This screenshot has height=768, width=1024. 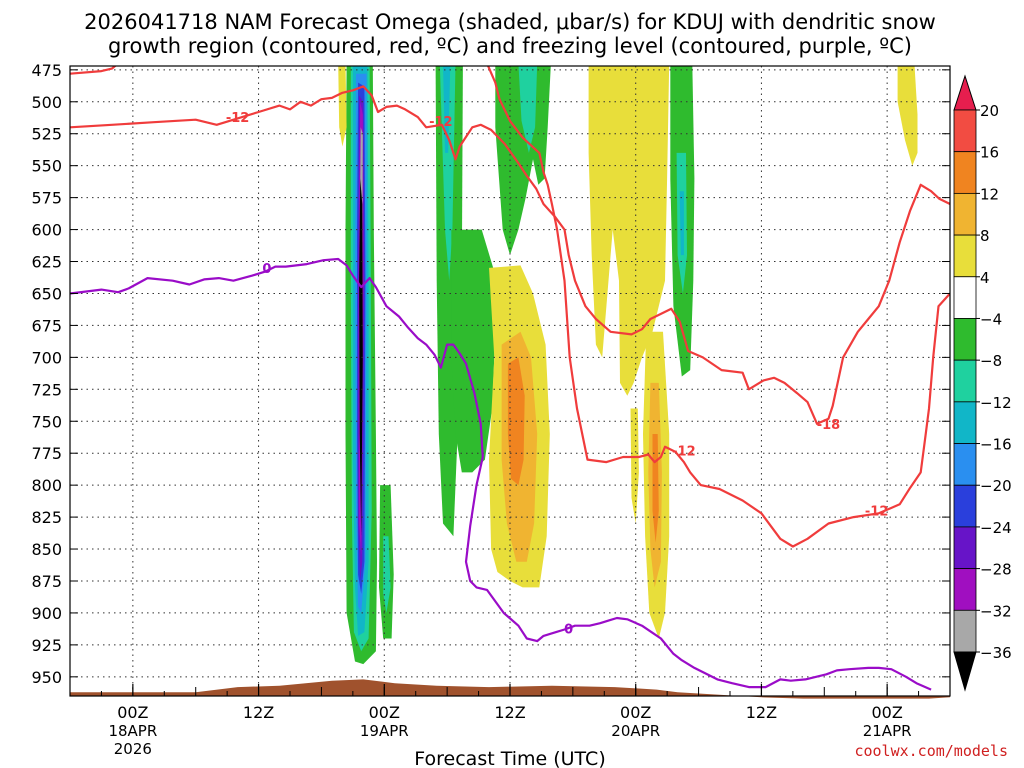 I want to click on ytick-label-525: 525, so click(x=46, y=134).